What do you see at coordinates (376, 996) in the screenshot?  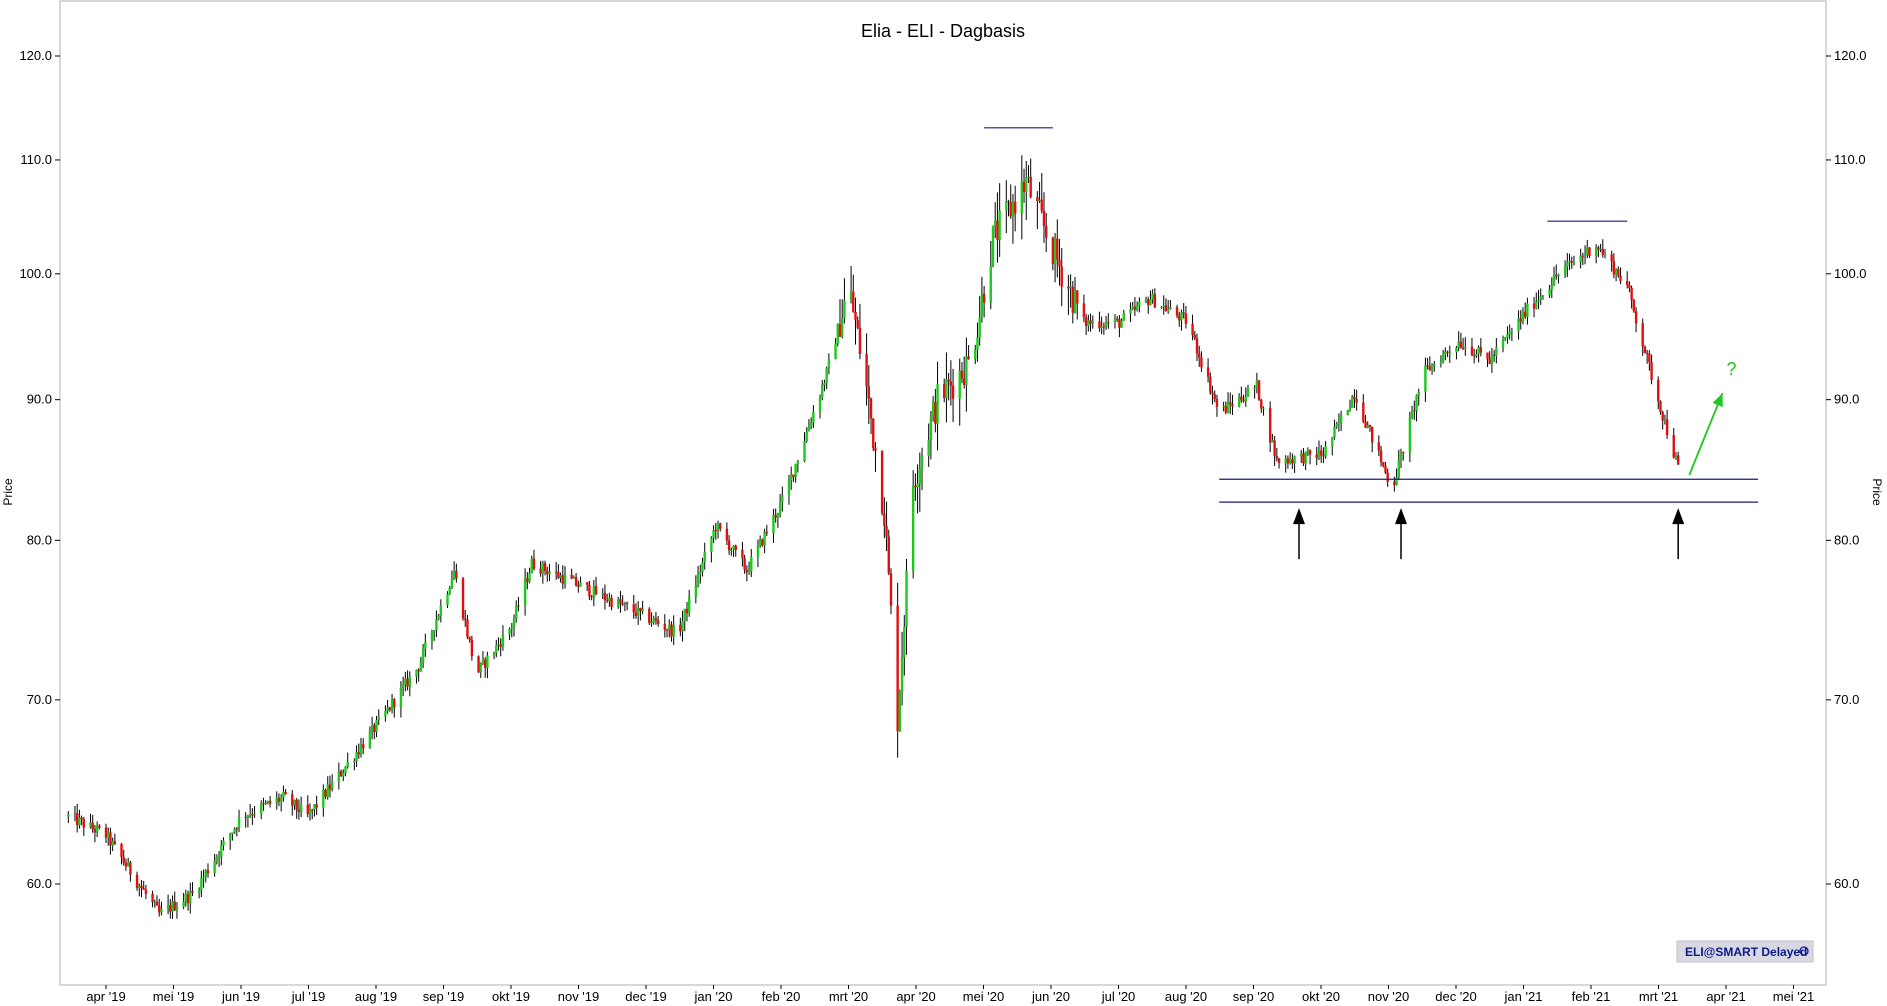 I see `x-tick-label: aug '19` at bounding box center [376, 996].